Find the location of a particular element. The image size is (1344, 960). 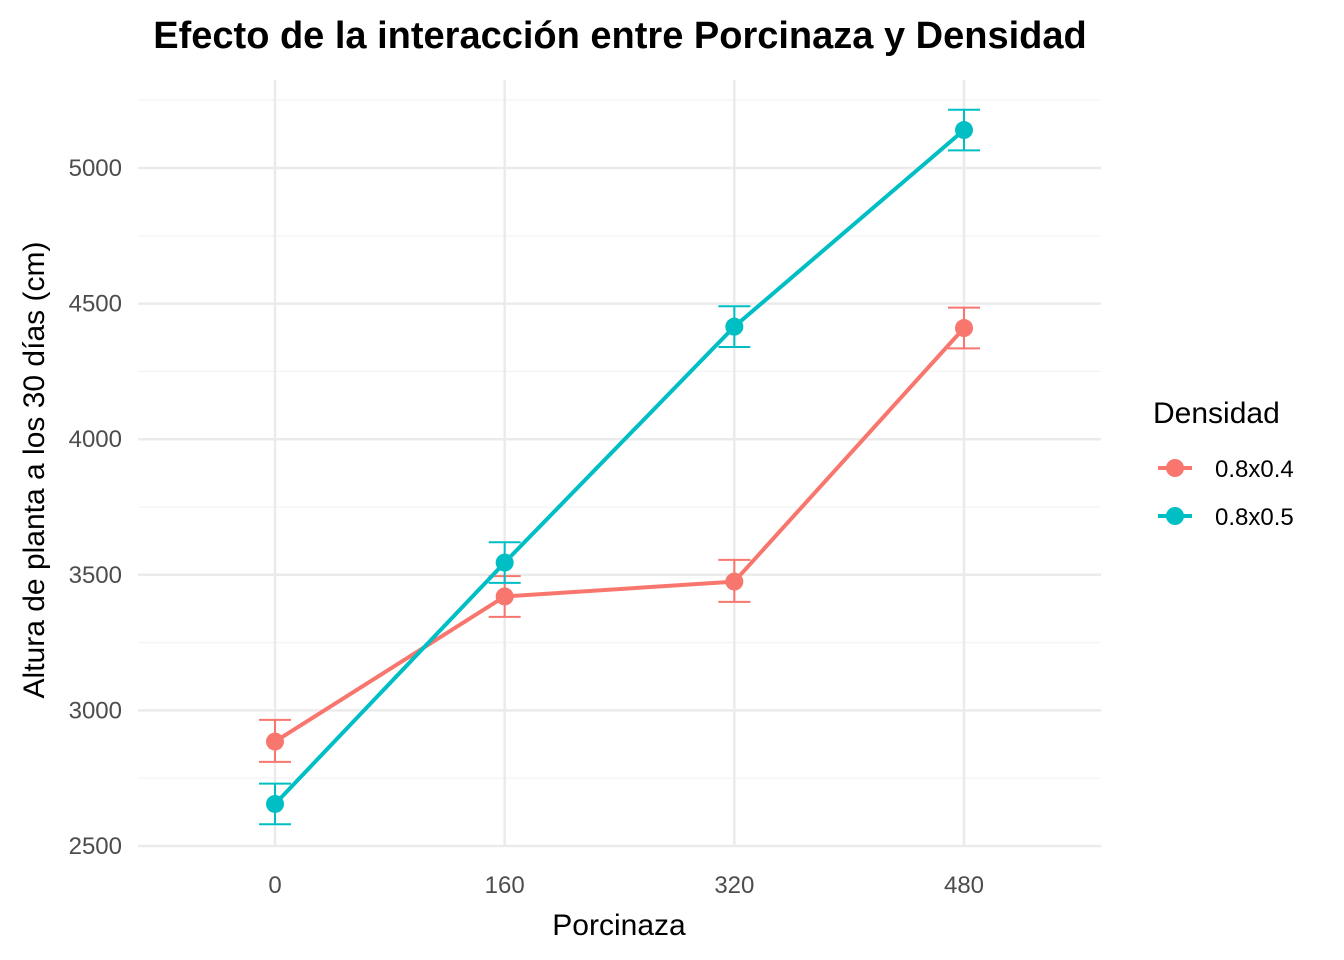

legend-item: 0.8x0.4 is located at coordinates (1226, 469).